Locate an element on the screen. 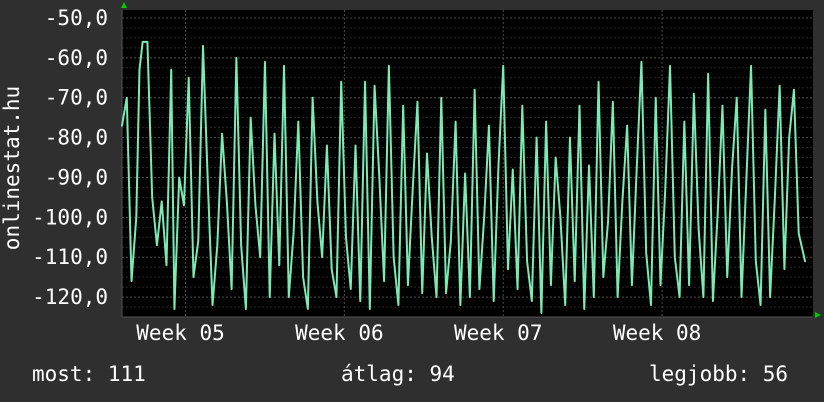  y-axis-title: onlinestat.hu is located at coordinates (12, 168).